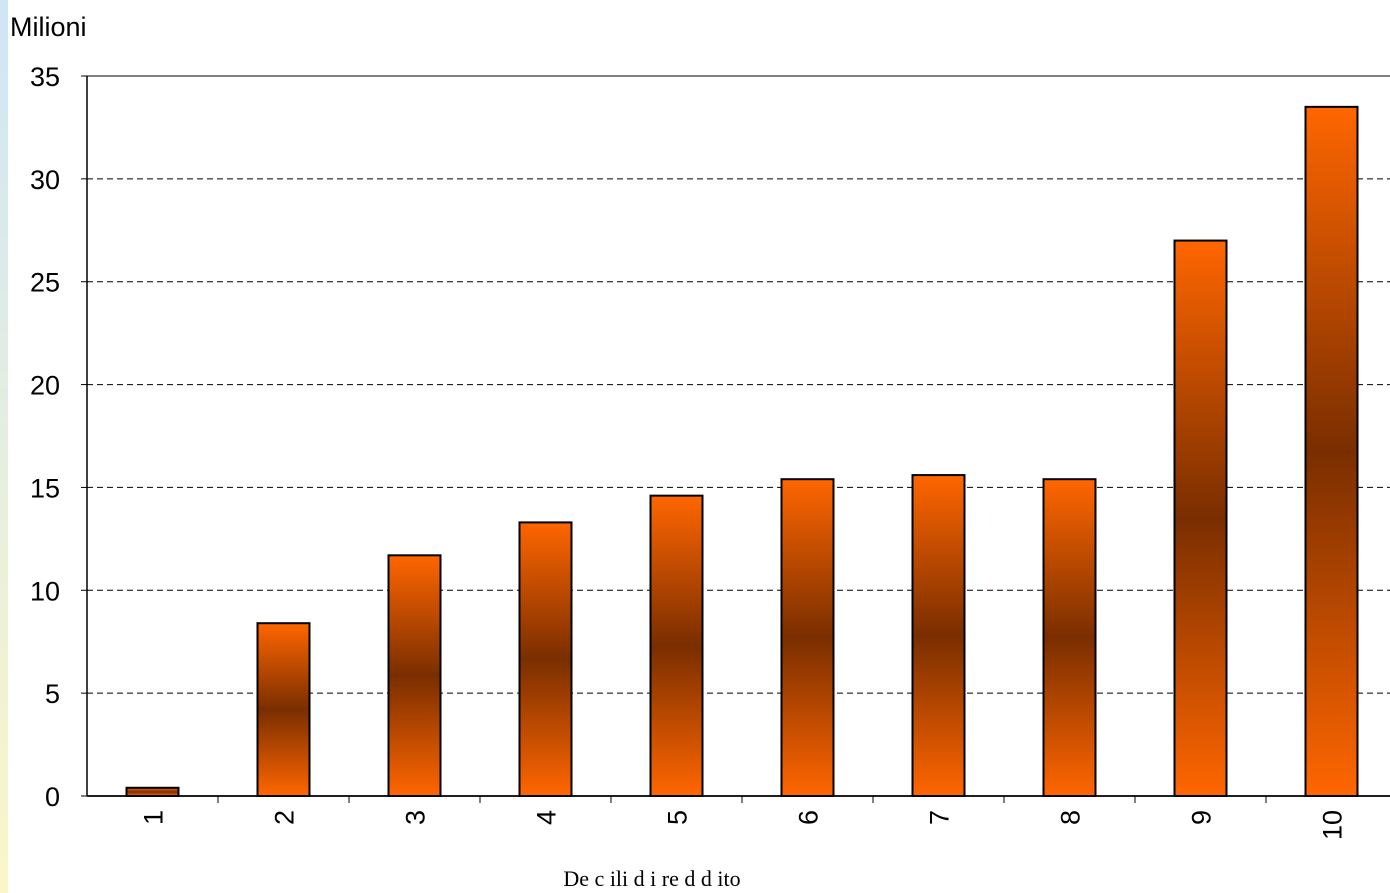  What do you see at coordinates (4, 446) in the screenshot?
I see `side-strip` at bounding box center [4, 446].